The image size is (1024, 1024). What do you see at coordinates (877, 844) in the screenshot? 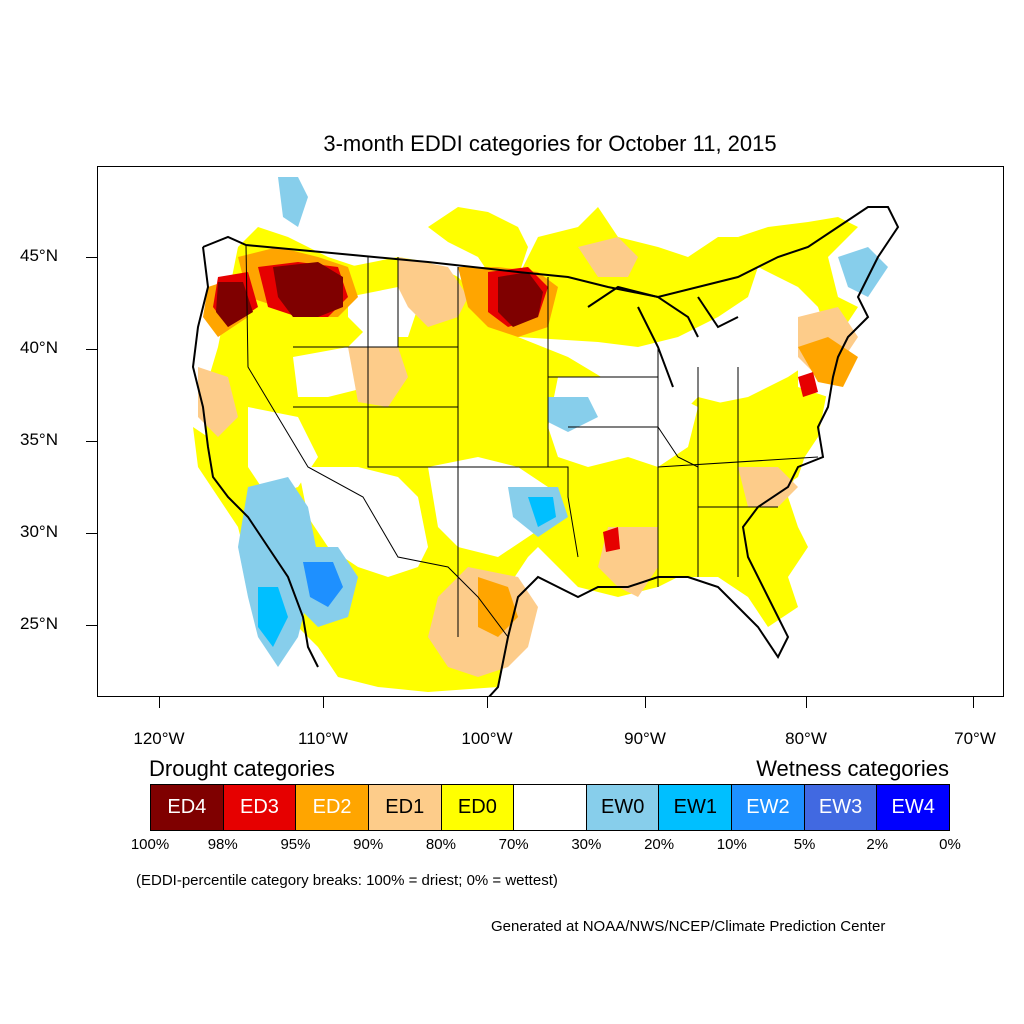
I see `percentile-break: 2%` at bounding box center [877, 844].